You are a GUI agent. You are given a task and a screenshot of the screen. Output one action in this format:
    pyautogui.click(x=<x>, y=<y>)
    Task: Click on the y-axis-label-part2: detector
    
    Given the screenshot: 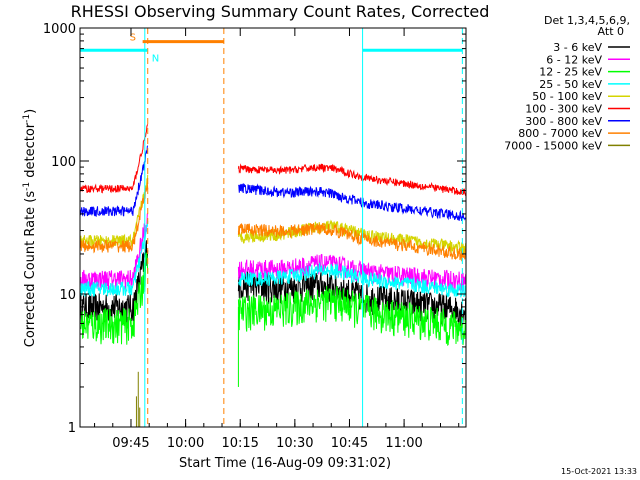 What is the action you would take?
    pyautogui.click(x=30, y=152)
    